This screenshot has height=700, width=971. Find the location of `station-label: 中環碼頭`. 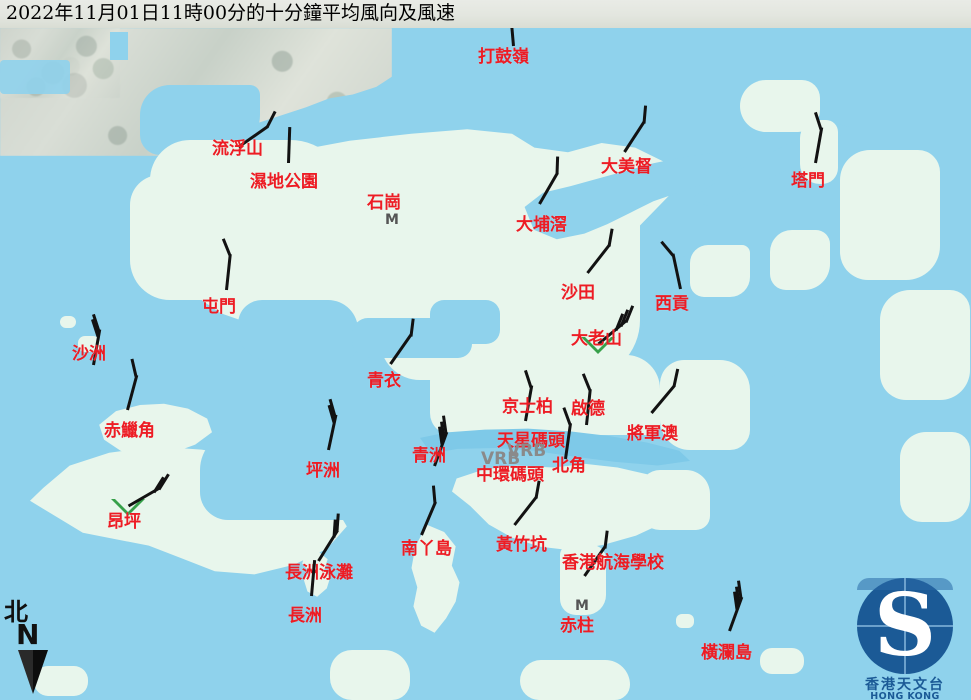

station-label: 中環碼頭 is located at coordinates (510, 475).